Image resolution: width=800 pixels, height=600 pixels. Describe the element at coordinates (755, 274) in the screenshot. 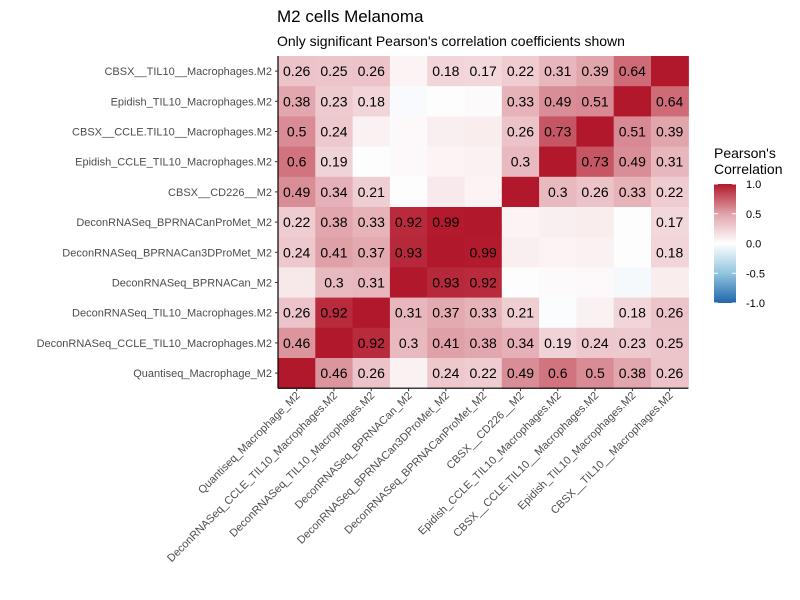

I see `legend-tick-label: -0.5` at that location.